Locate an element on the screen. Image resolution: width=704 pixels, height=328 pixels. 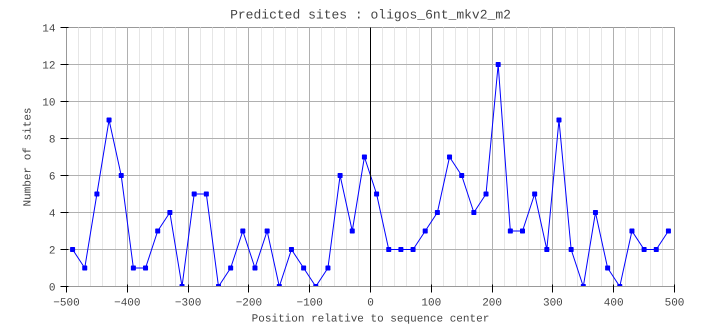
x-tick-label: −400 is located at coordinates (127, 304).